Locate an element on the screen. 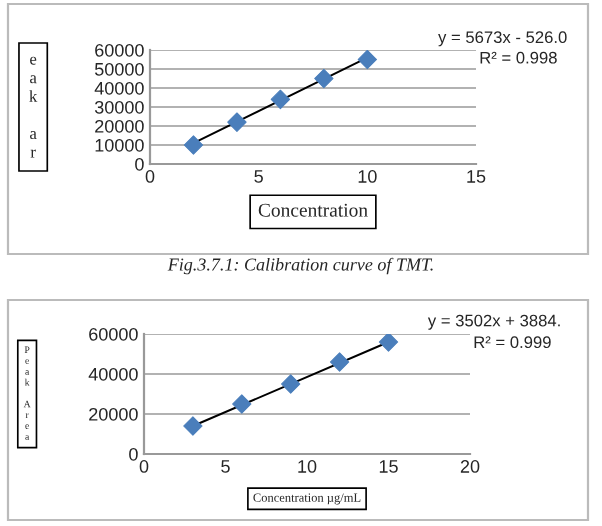  y-tick-label: 30000 is located at coordinates (119, 107).